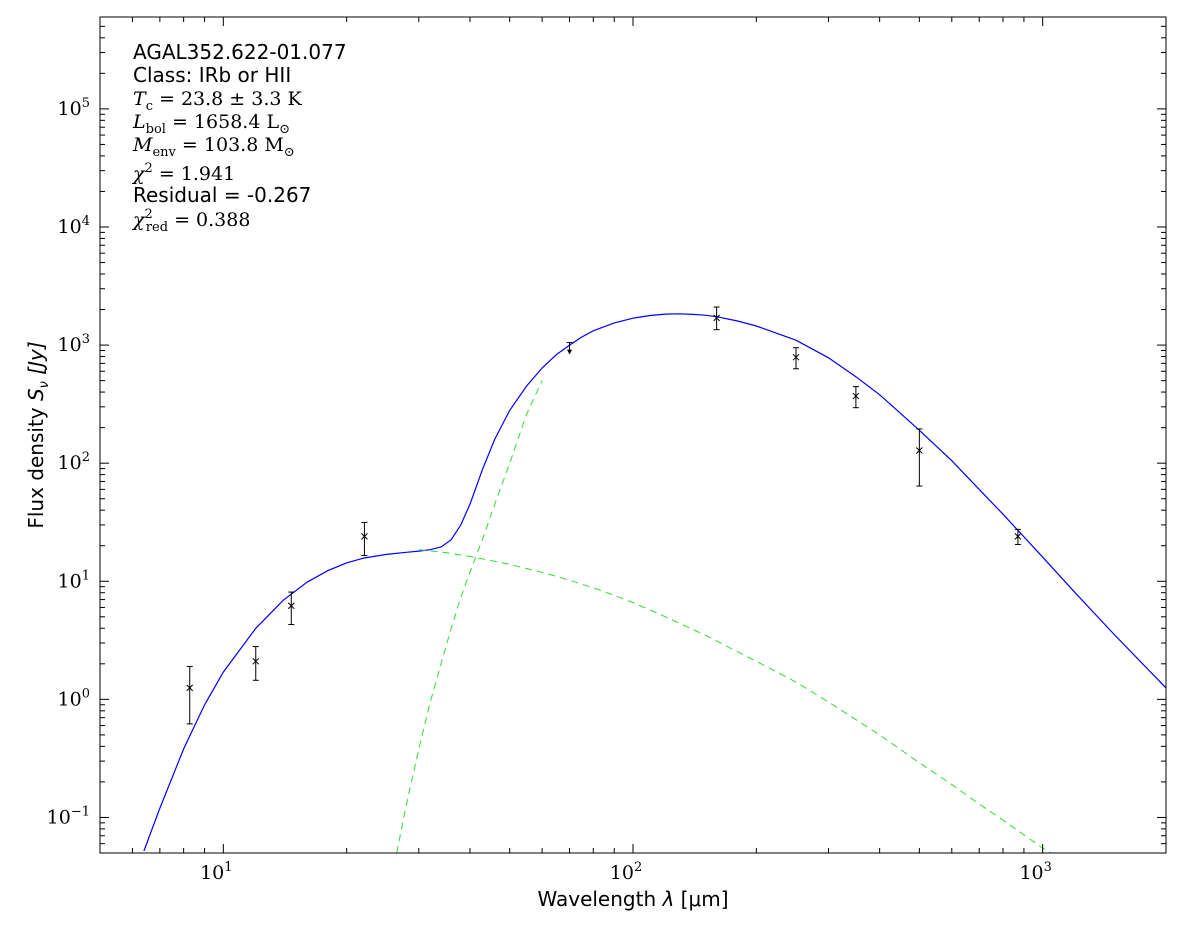  Describe the element at coordinates (190, 221) in the screenshot. I see `annotation-chi2red: χ2 red = 0.388` at that location.